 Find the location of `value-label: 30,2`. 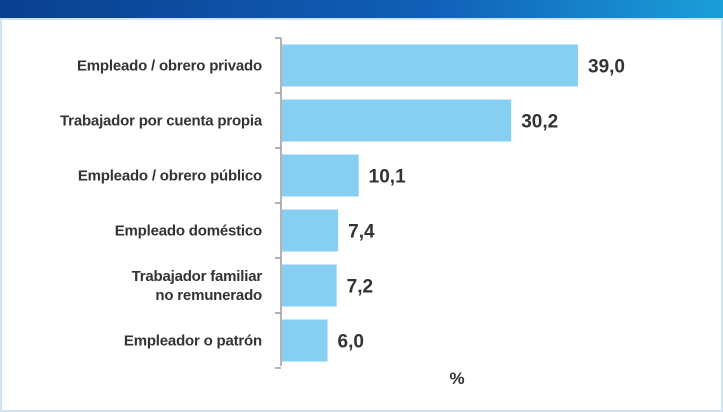

value-label: 30,2 is located at coordinates (539, 122).